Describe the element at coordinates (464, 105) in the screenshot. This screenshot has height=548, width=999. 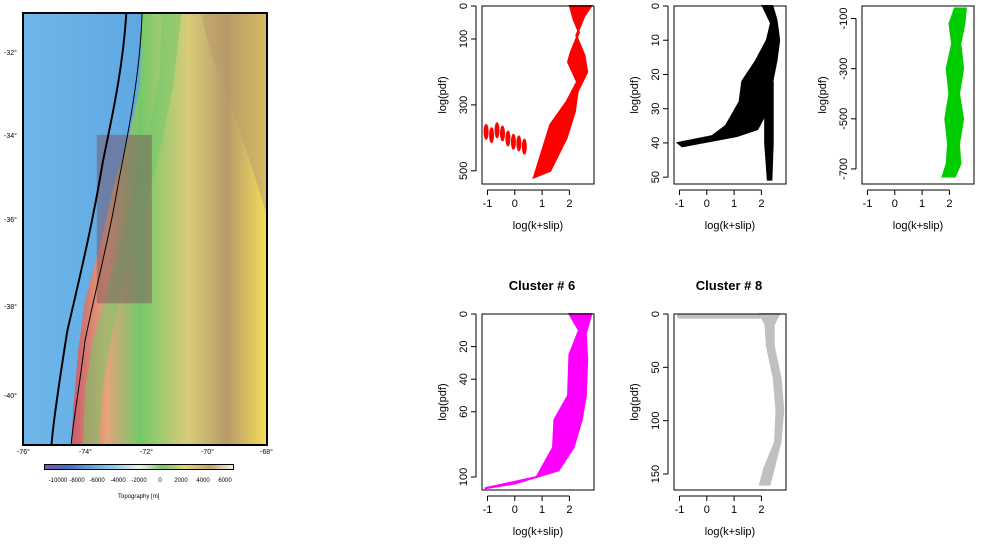
I see `y-tick-label: 300` at that location.